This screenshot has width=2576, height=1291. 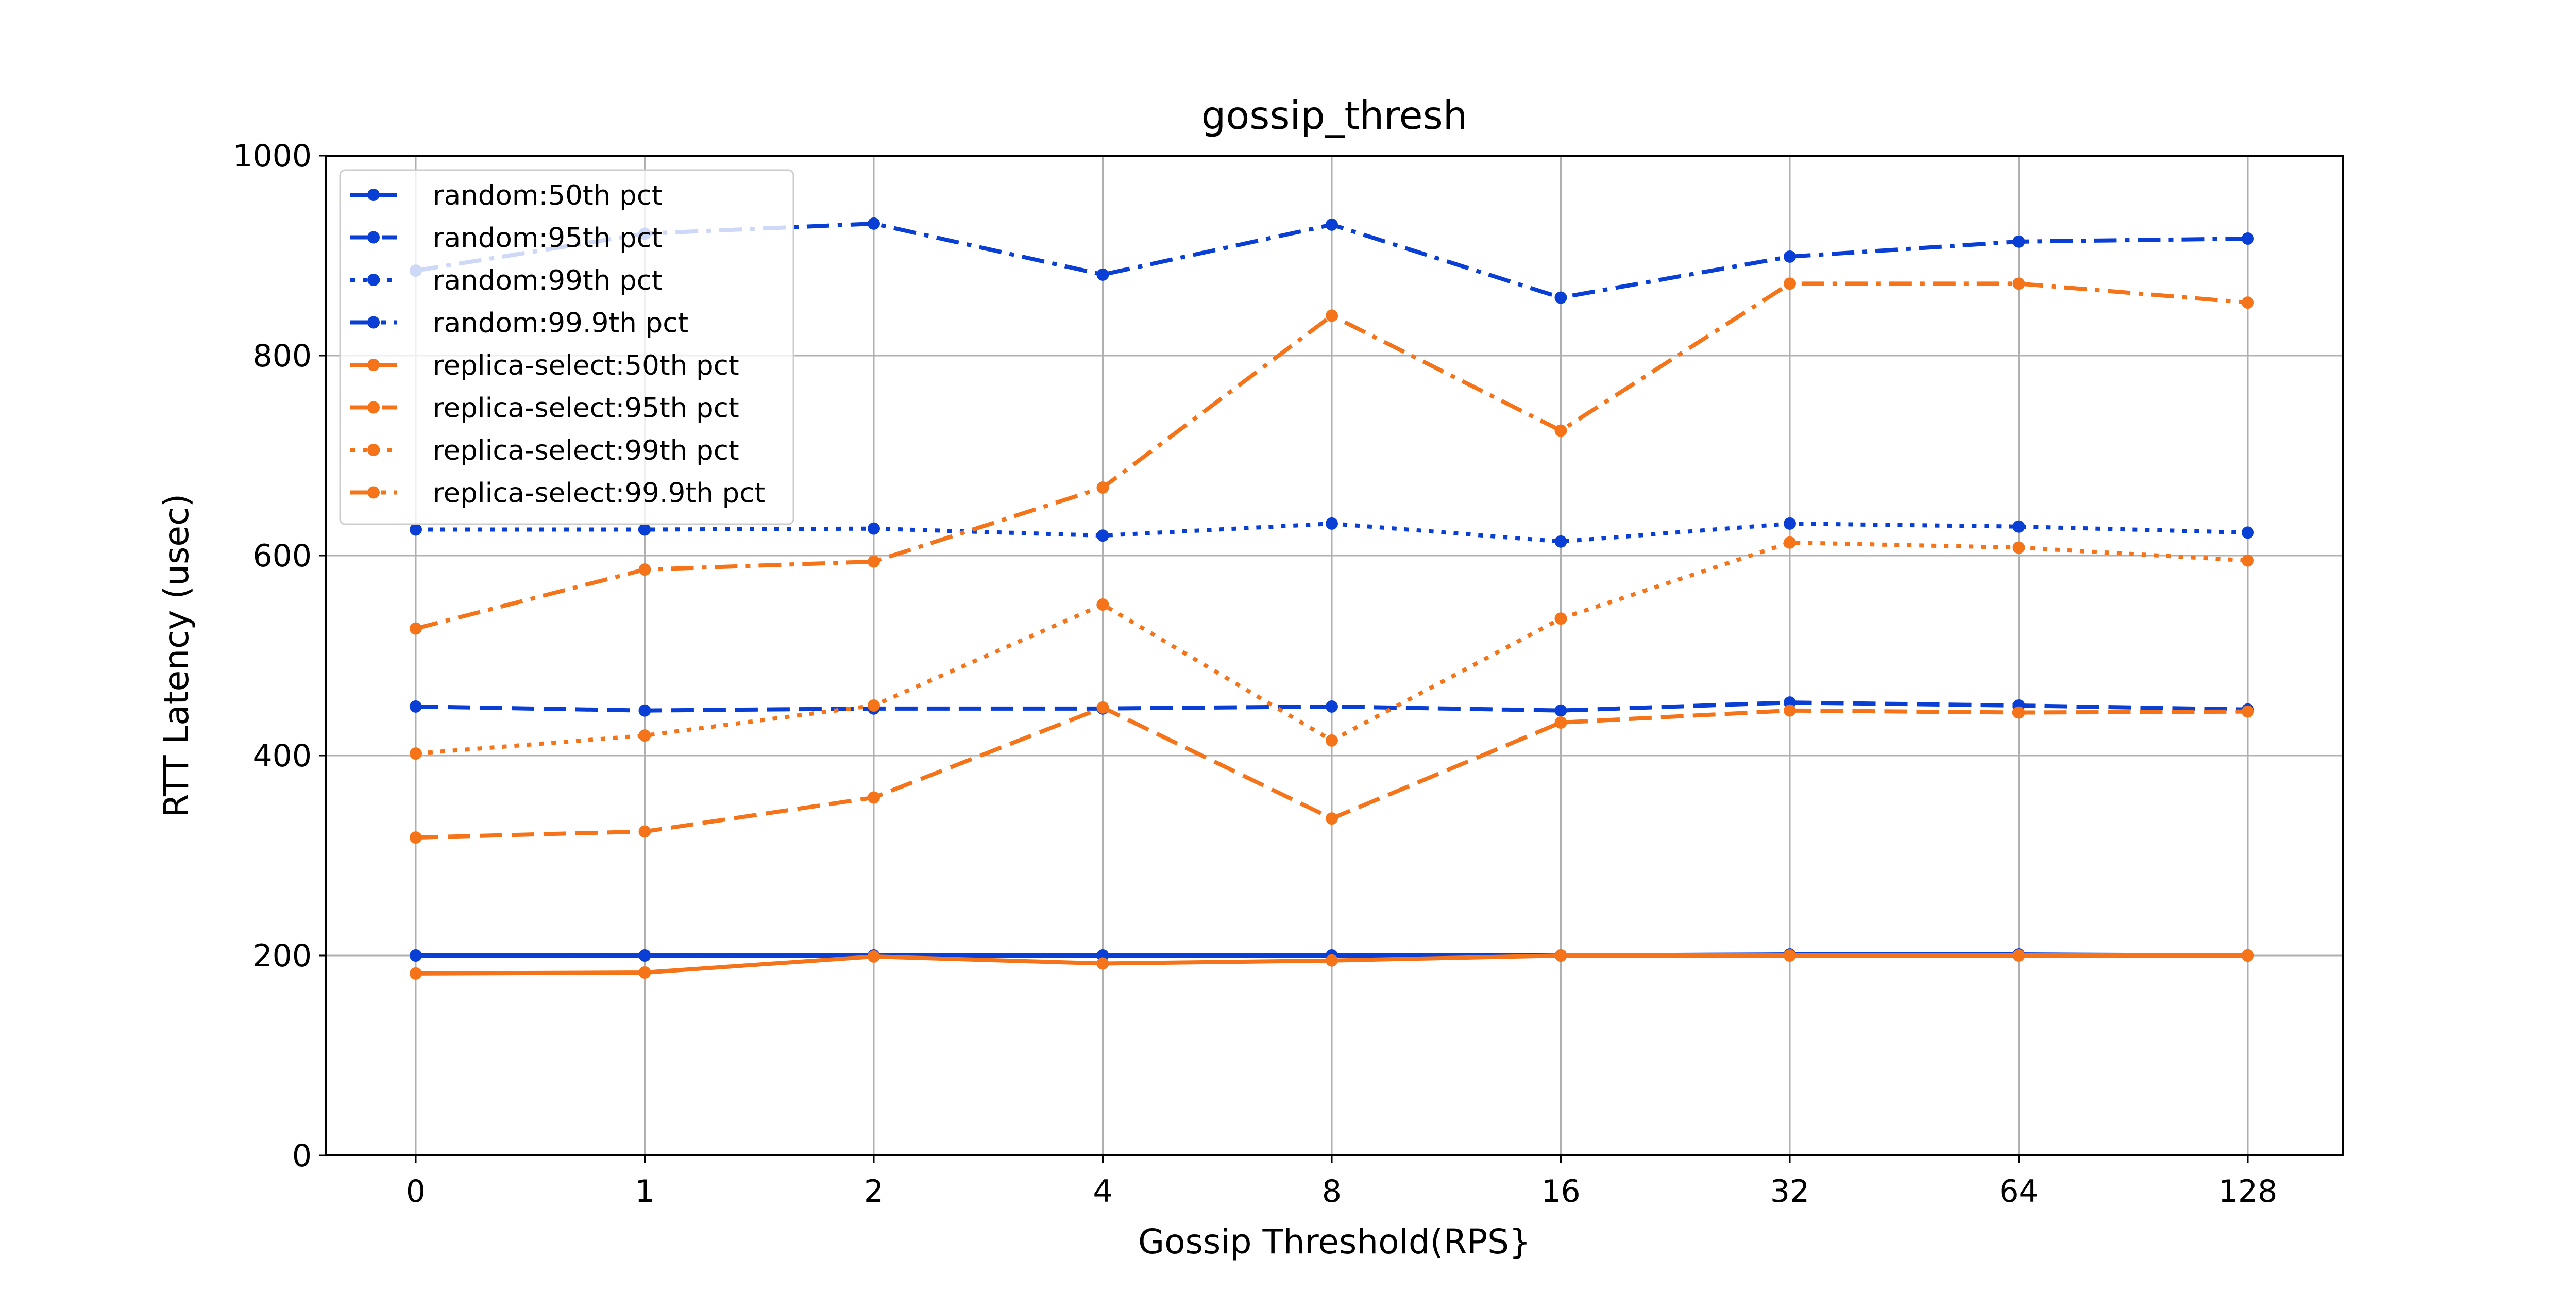 What do you see at coordinates (644, 1191) in the screenshot?
I see `x-tick-label: 1` at bounding box center [644, 1191].